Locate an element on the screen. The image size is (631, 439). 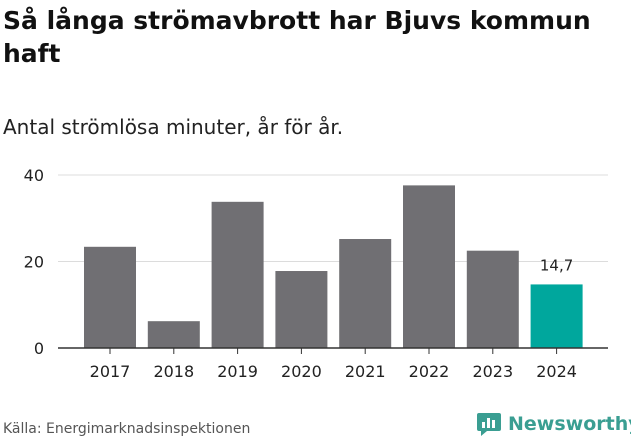
brand-logo: Newsworthy is located at coordinates (553, 424).